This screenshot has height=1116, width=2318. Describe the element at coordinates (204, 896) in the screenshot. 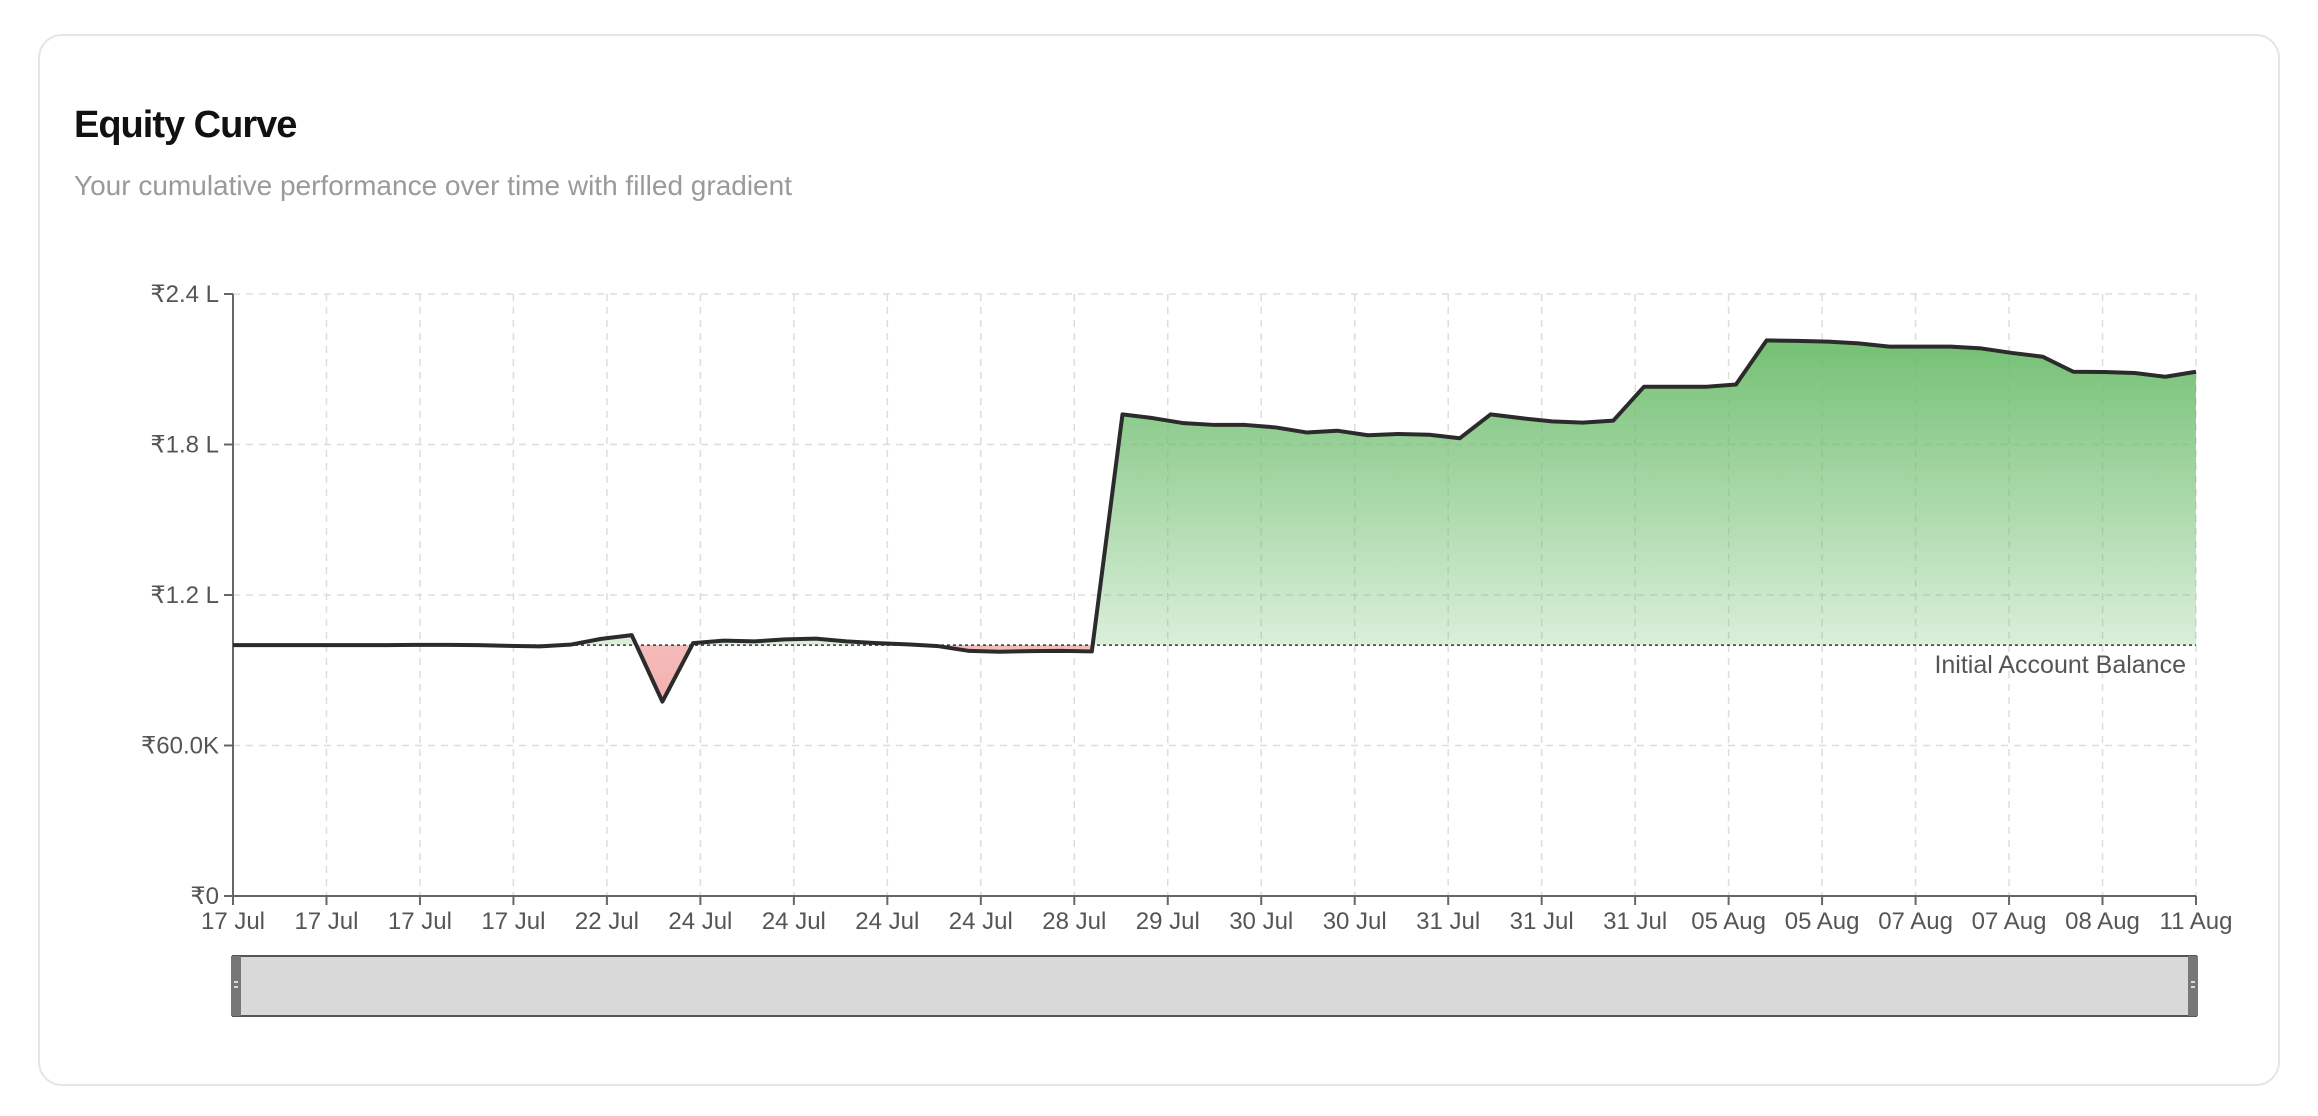

I see `y-tick-label-0: ₹0` at that location.